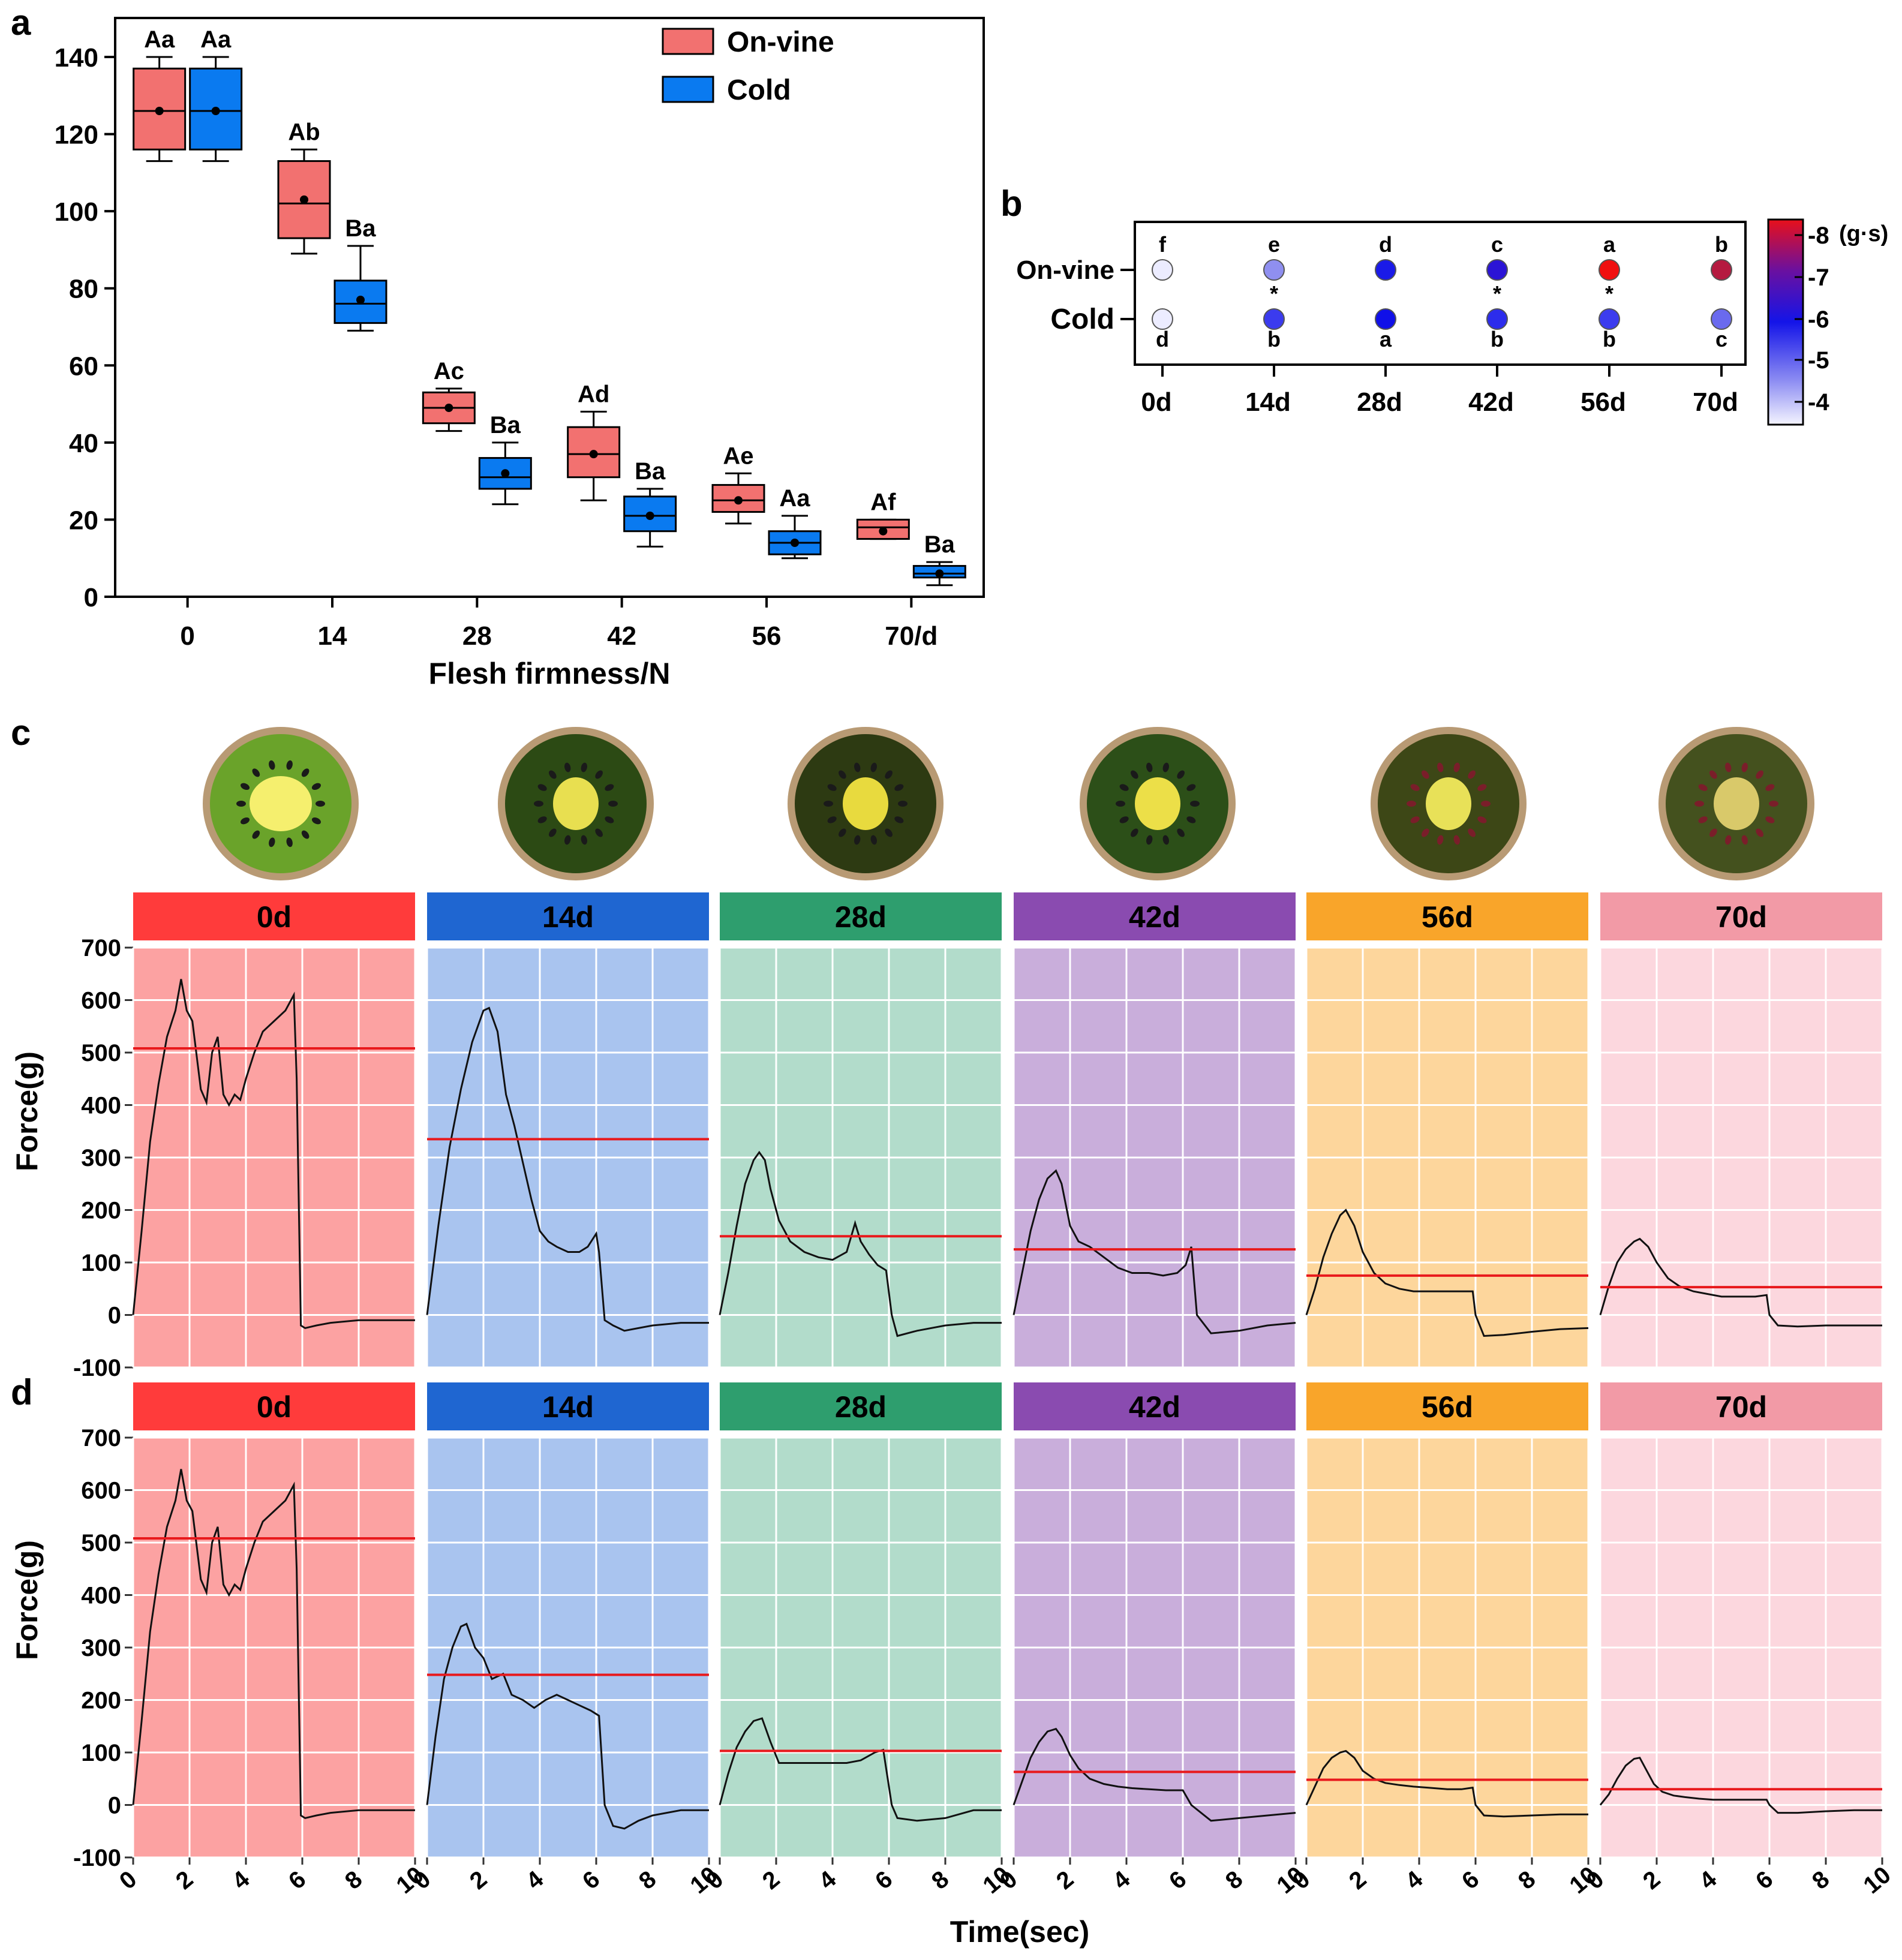 The width and height of the screenshot is (1902, 1960). I want to click on dot-letter-label: c, so click(1721, 339).